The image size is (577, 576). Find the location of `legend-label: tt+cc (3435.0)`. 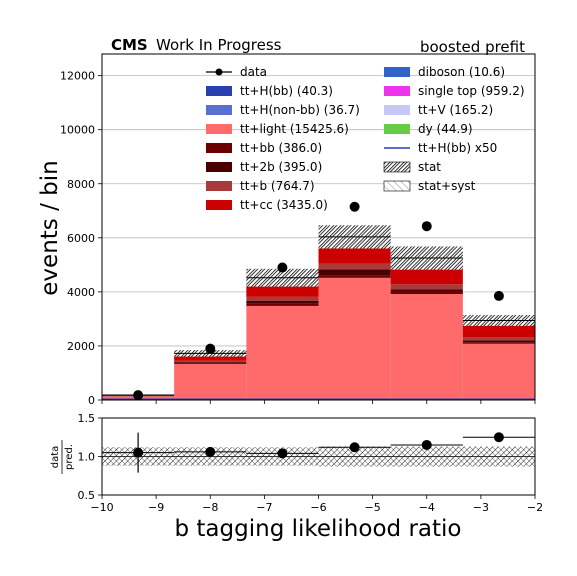

legend-label: tt+cc (3435.0) is located at coordinates (284, 205).